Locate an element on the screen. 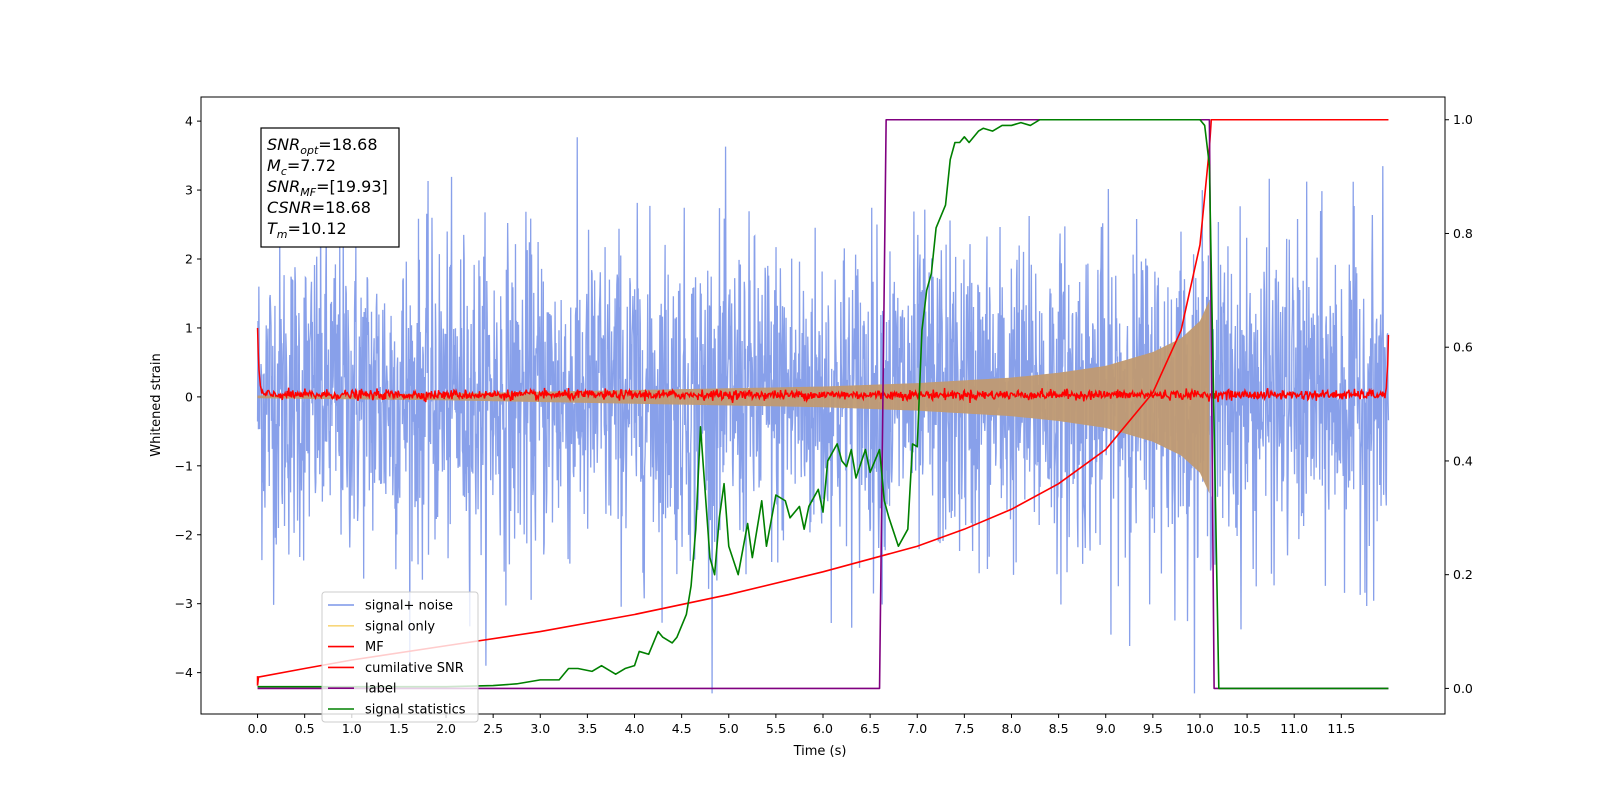 The image size is (1600, 800). x-tick-label: 7.0 is located at coordinates (917, 728).